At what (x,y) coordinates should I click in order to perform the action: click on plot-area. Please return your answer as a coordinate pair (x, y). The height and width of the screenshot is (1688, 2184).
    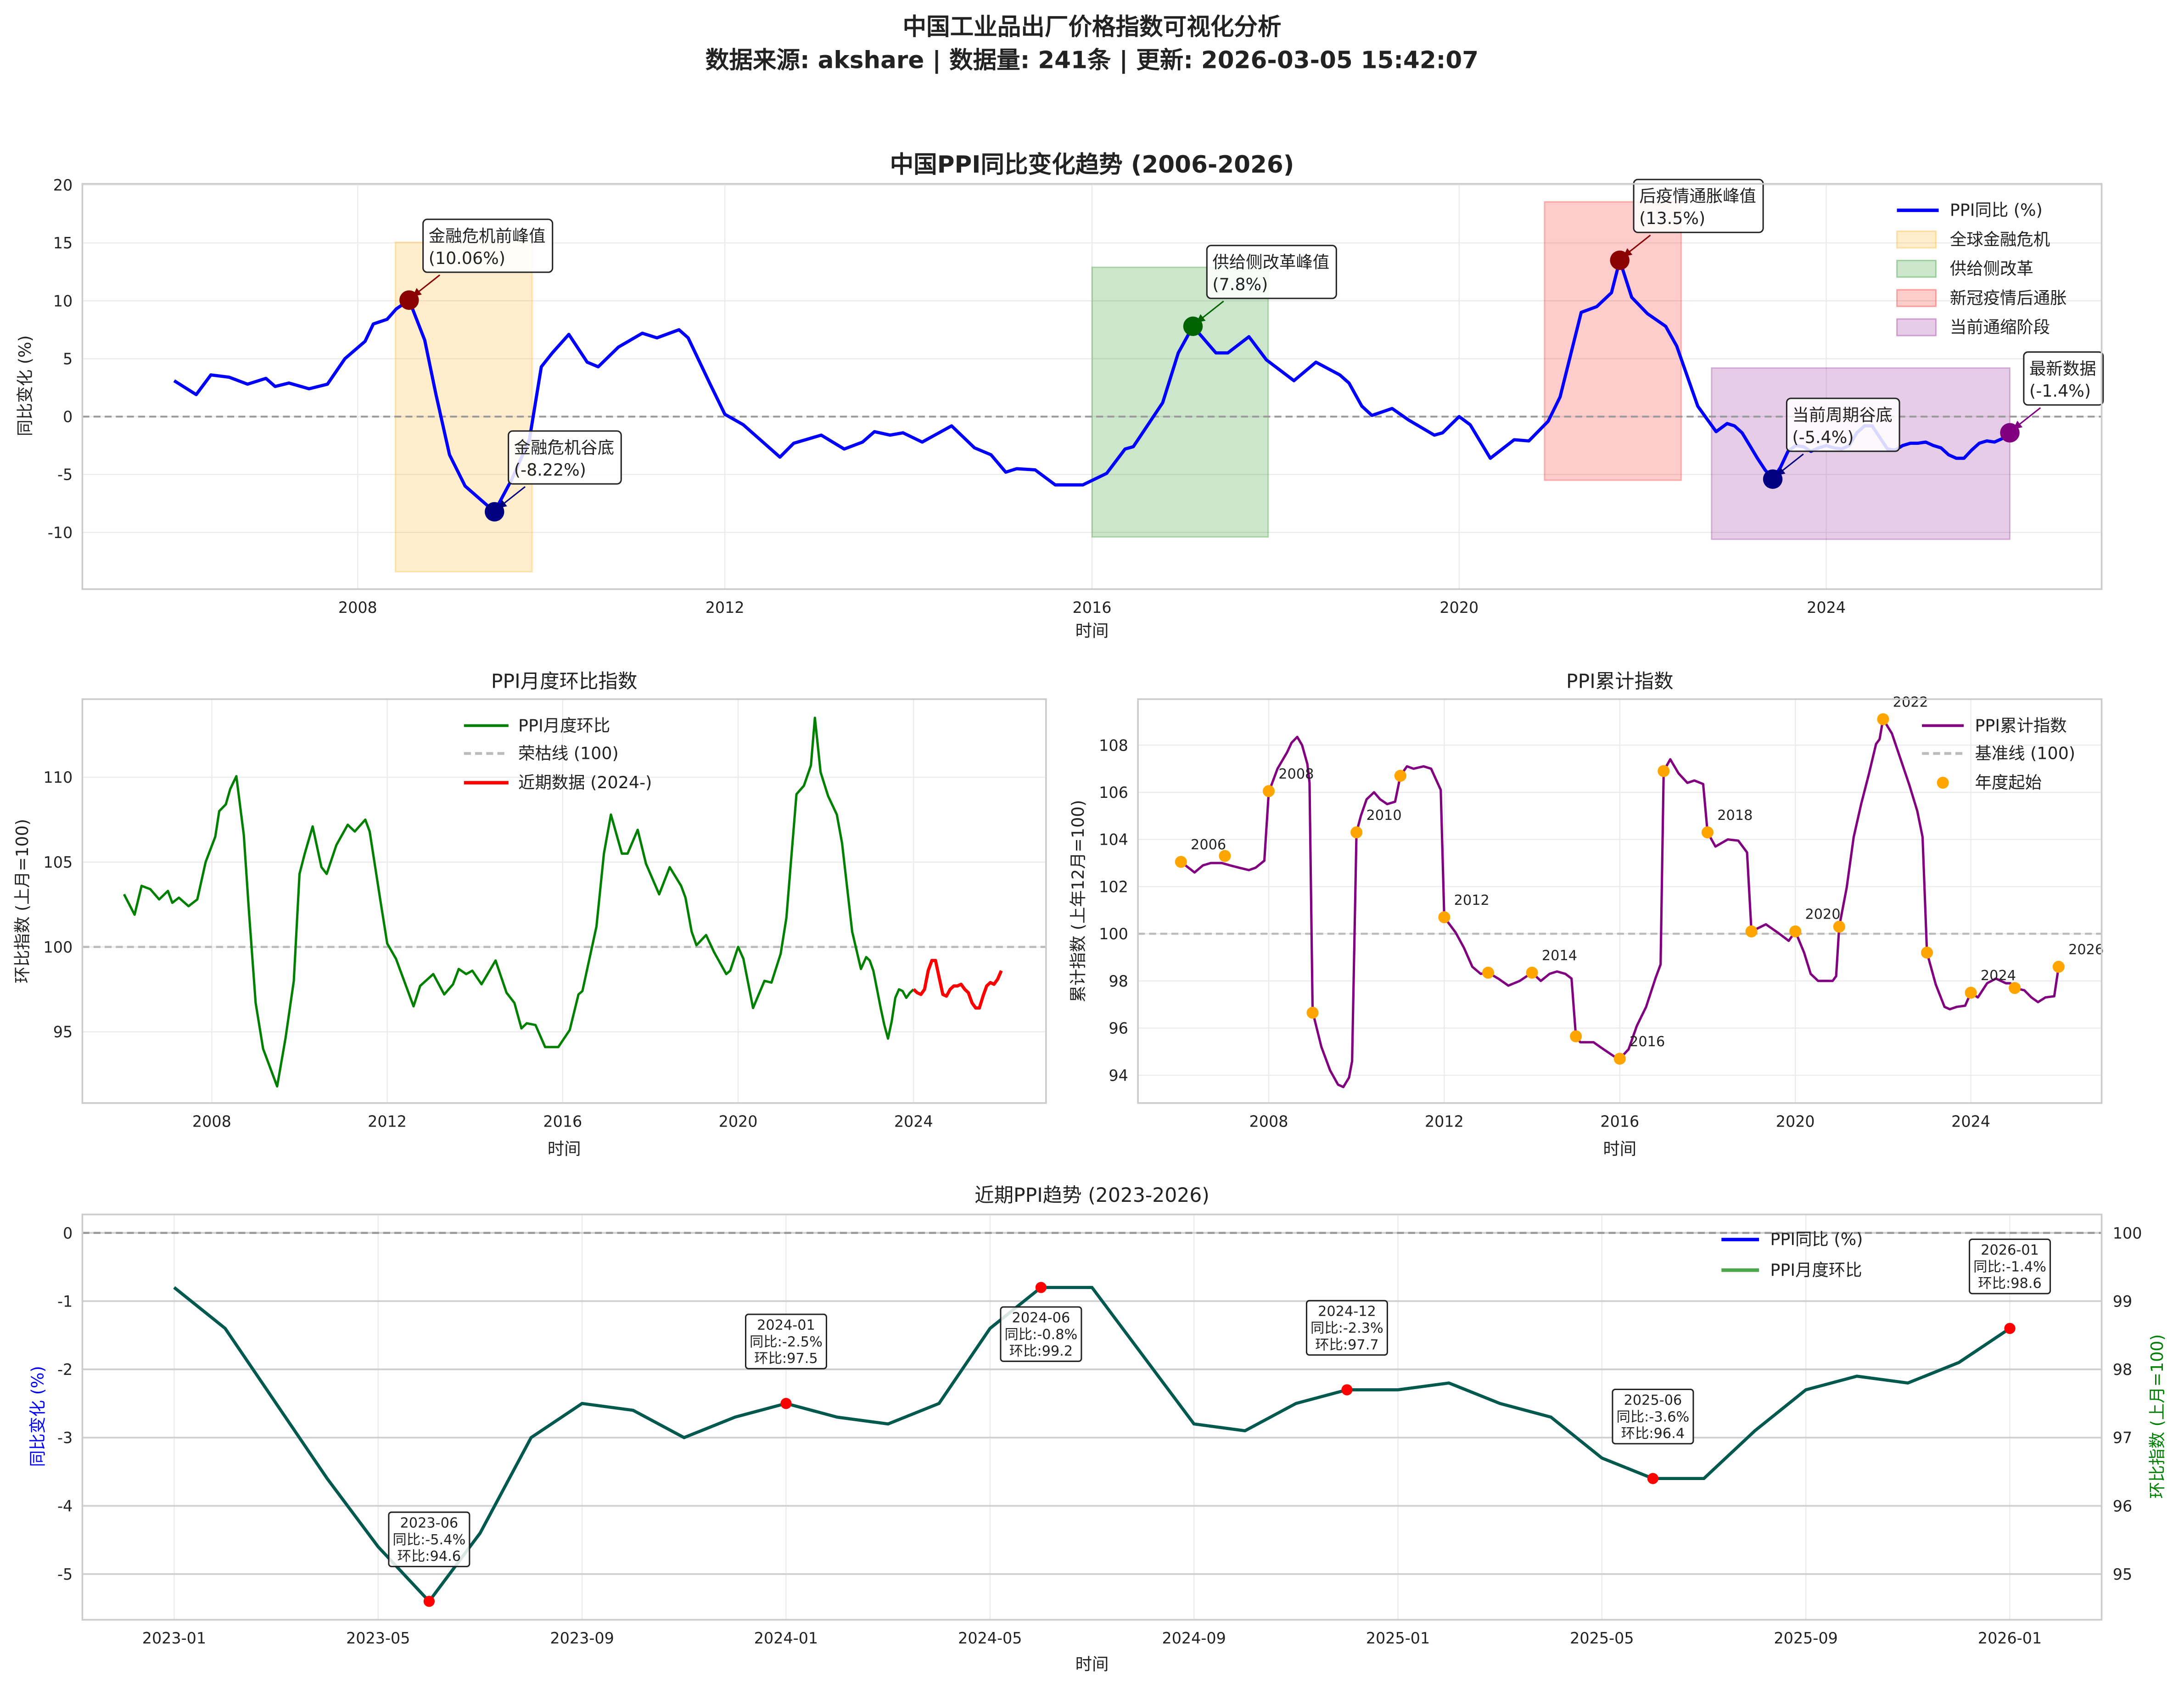
    Looking at the image, I should click on (564, 901).